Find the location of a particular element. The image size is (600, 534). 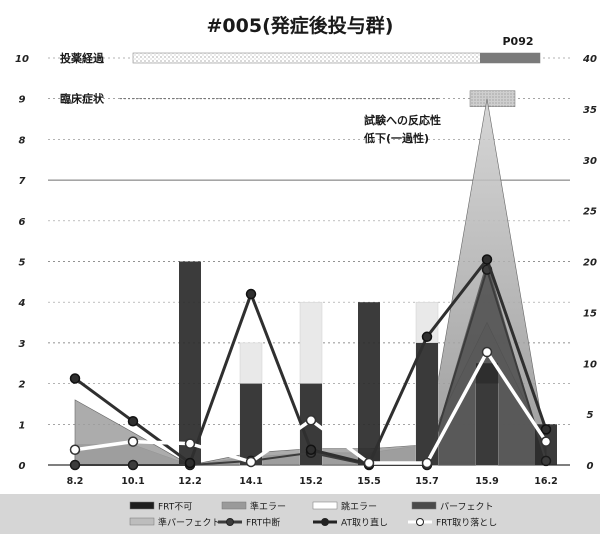

y-right-tick-label: 5 is located at coordinates (590, 415).